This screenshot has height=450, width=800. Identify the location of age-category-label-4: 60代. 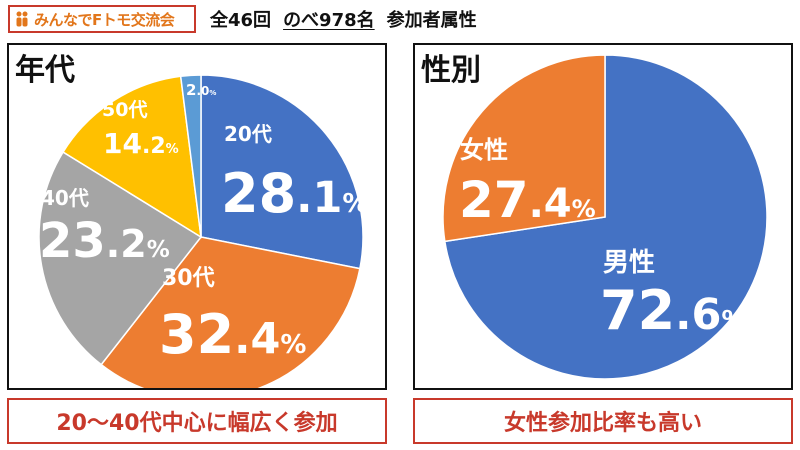
(202, 67).